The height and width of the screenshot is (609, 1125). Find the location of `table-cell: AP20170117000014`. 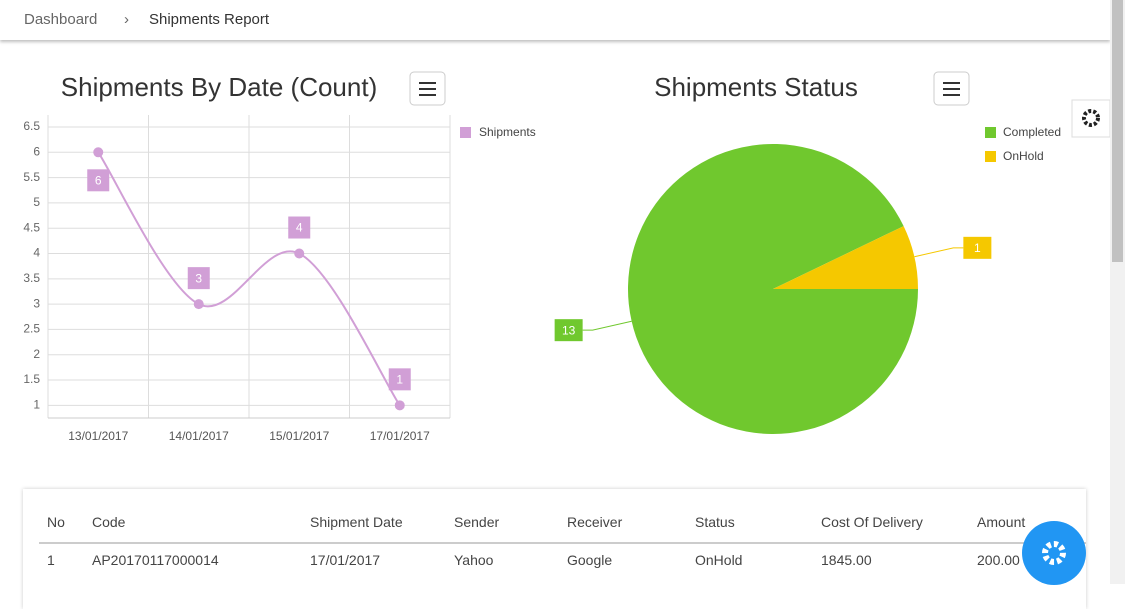

table-cell: AP20170117000014 is located at coordinates (155, 560).